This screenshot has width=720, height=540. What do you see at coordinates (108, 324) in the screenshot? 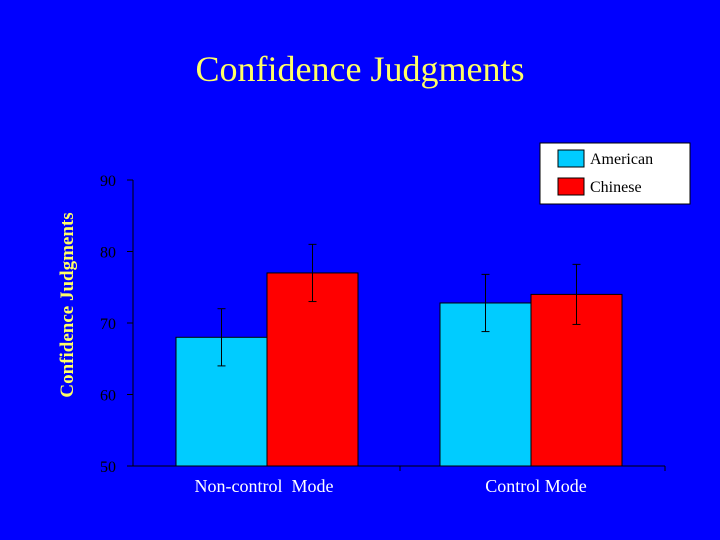
I see `y-tick-label: 70` at bounding box center [108, 324].